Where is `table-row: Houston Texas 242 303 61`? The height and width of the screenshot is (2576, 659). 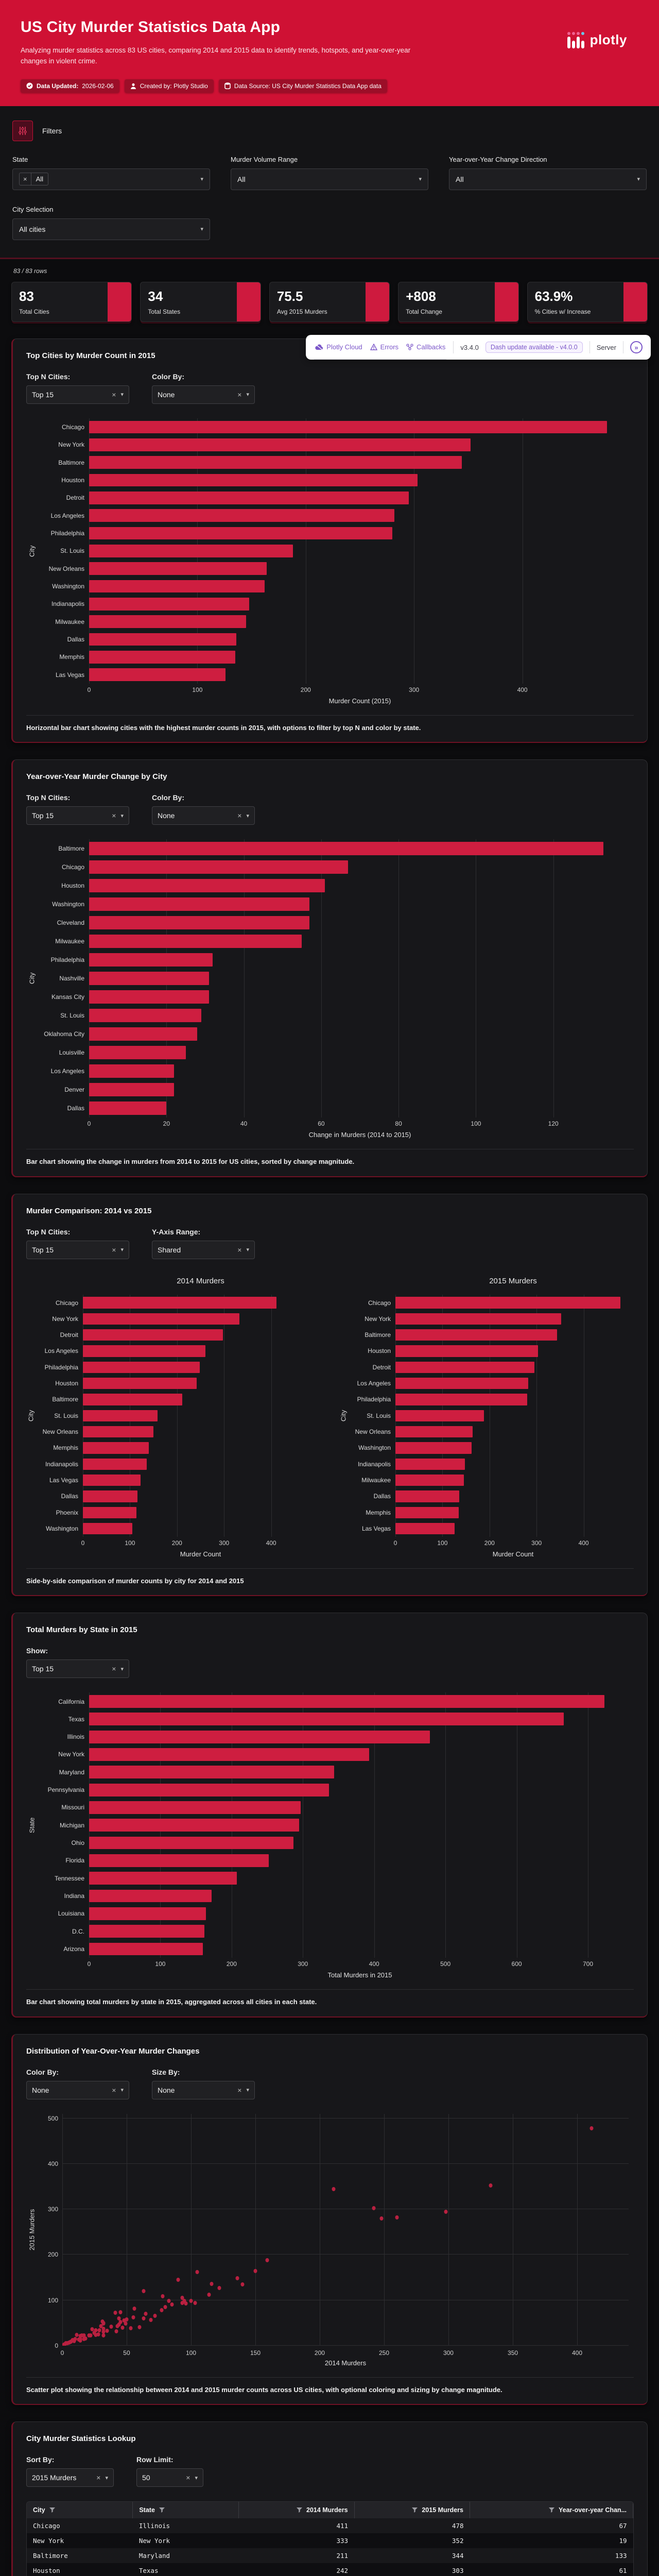 table-row: Houston Texas 242 303 61 is located at coordinates (330, 2569).